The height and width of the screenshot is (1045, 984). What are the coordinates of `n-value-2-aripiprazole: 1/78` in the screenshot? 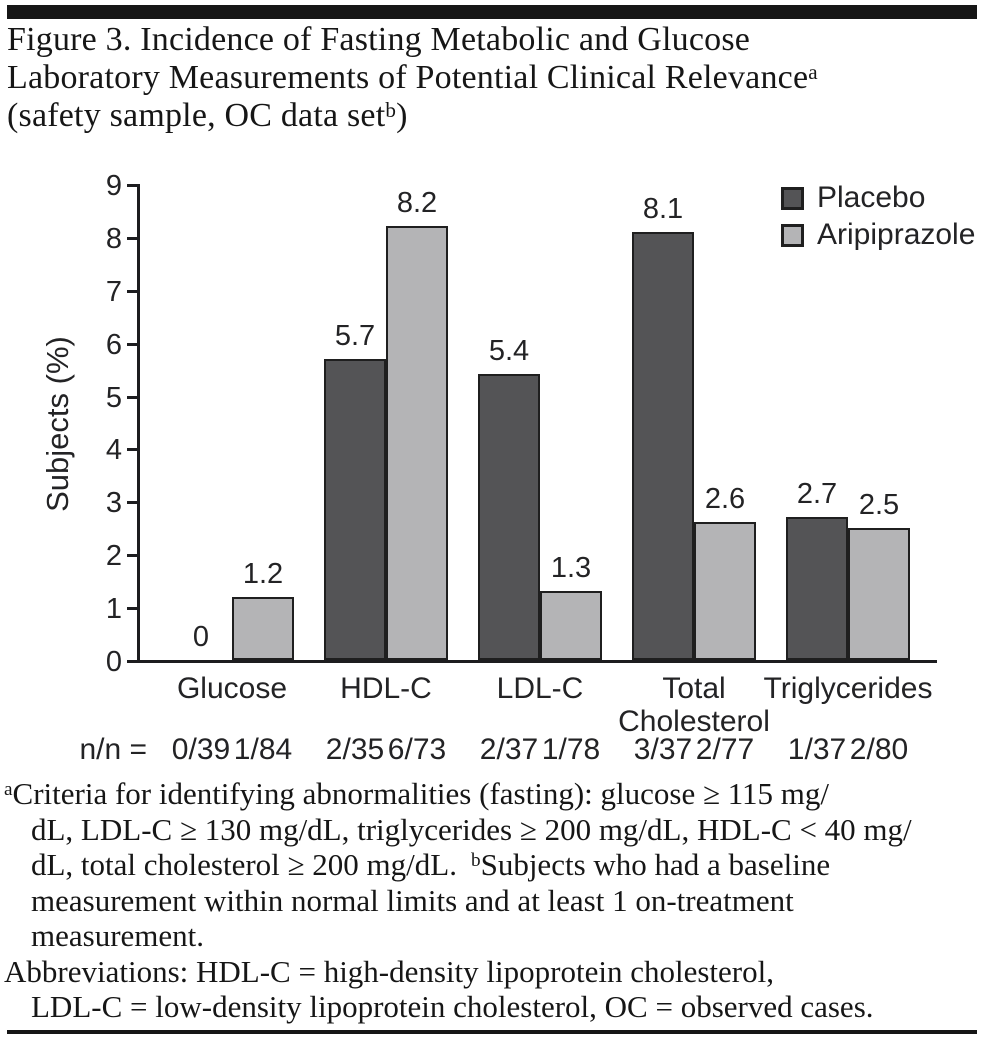 It's located at (571, 749).